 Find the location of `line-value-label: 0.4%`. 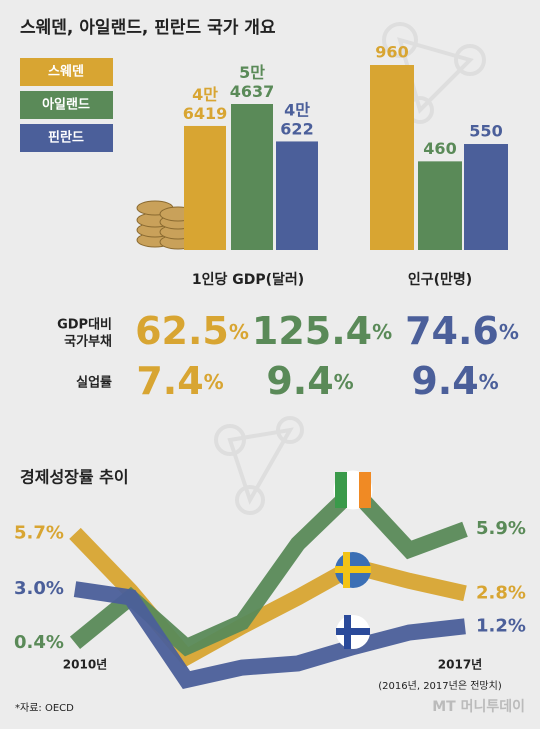

line-value-label: 0.4% is located at coordinates (39, 642).